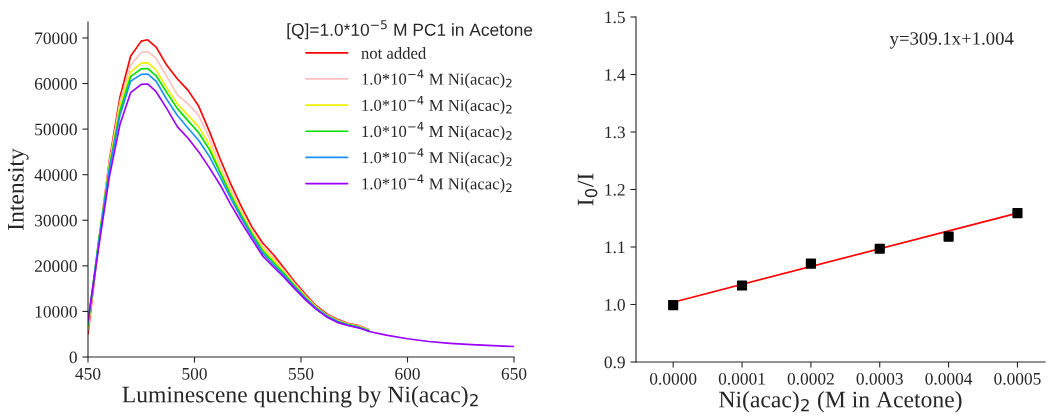 Image resolution: width=1055 pixels, height=416 pixels. I want to click on y-tick-label: 1.4, so click(615, 75).